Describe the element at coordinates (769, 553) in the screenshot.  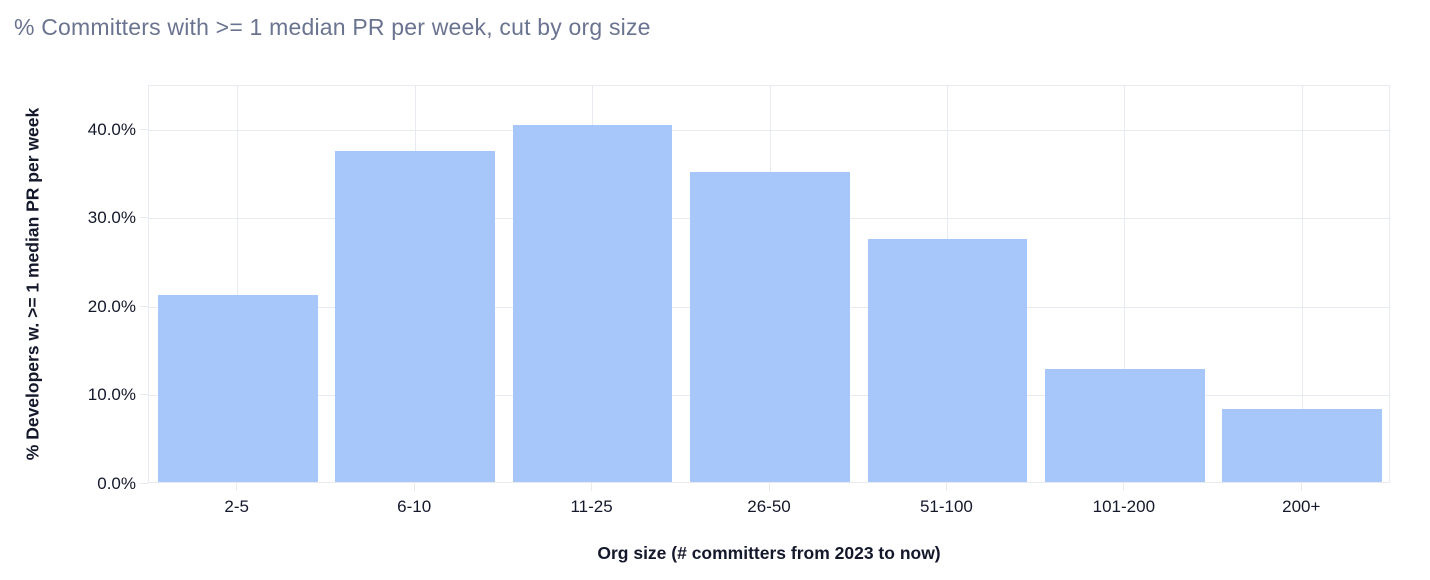
I see `x-axis-title: Org size (# committers from 2023 to now)` at that location.